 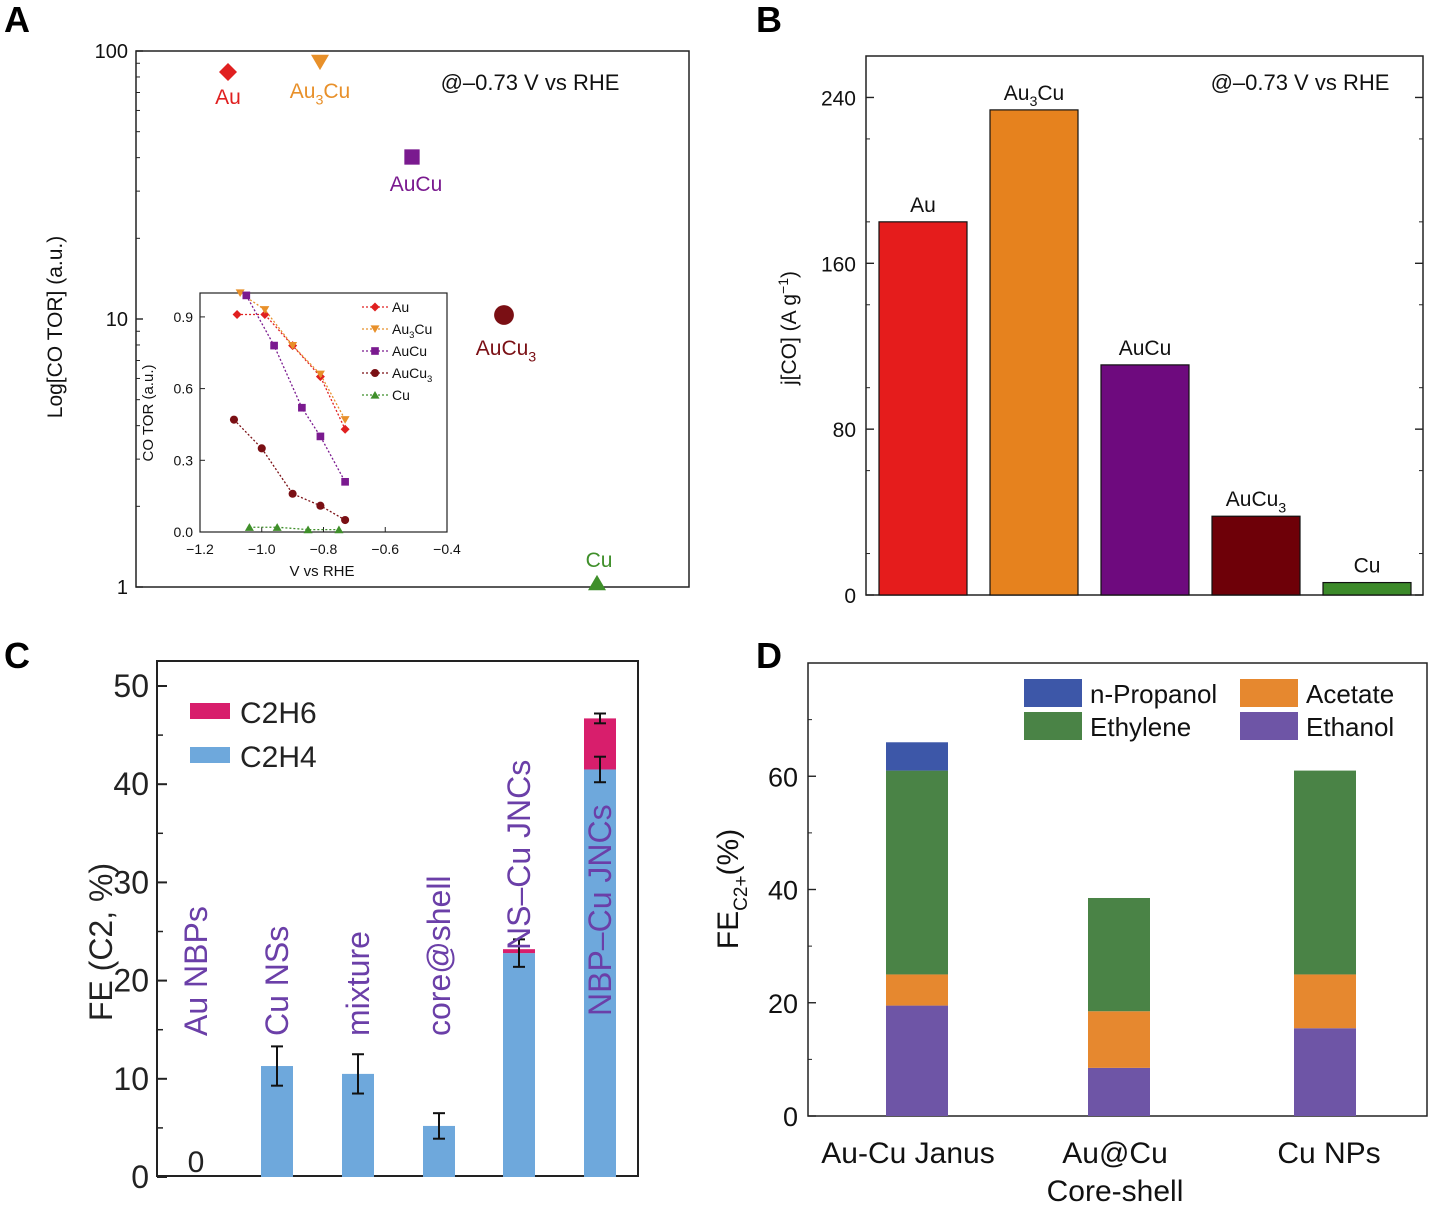 I want to click on inset-legend-label-aucu3: AuCu3, so click(x=412, y=375).